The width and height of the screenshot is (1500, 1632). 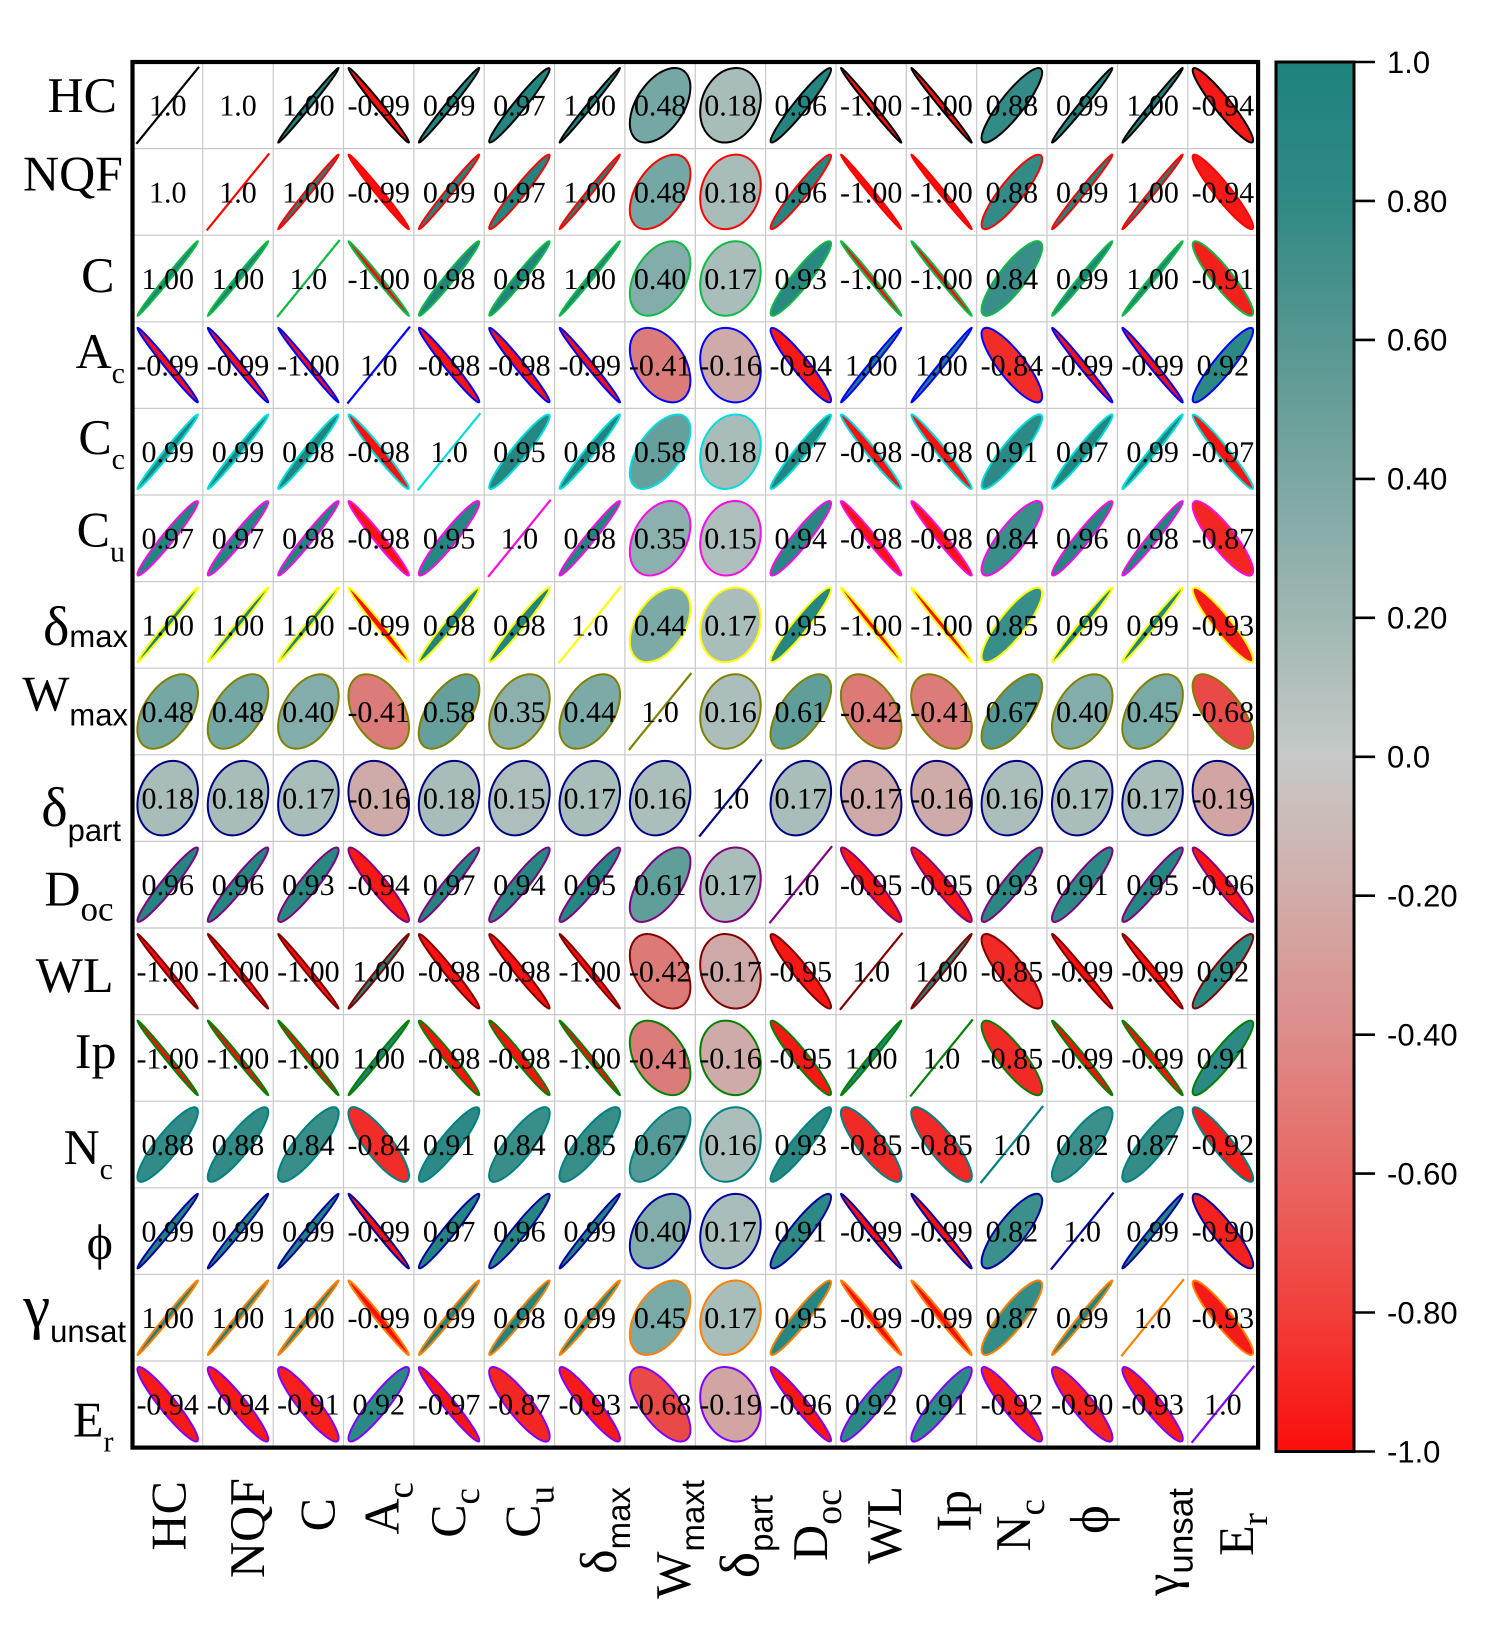 What do you see at coordinates (590, 1145) in the screenshot?
I see `svg-text: 0.85` at bounding box center [590, 1145].